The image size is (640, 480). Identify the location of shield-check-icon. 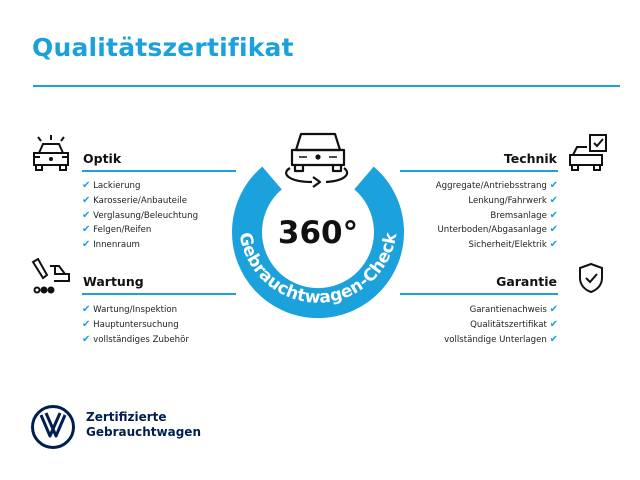
(591, 278).